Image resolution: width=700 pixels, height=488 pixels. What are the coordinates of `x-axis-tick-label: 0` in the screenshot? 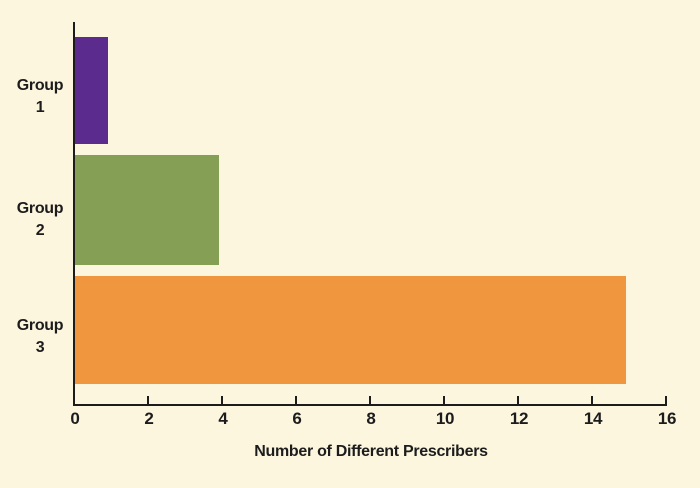 It's located at (75, 418).